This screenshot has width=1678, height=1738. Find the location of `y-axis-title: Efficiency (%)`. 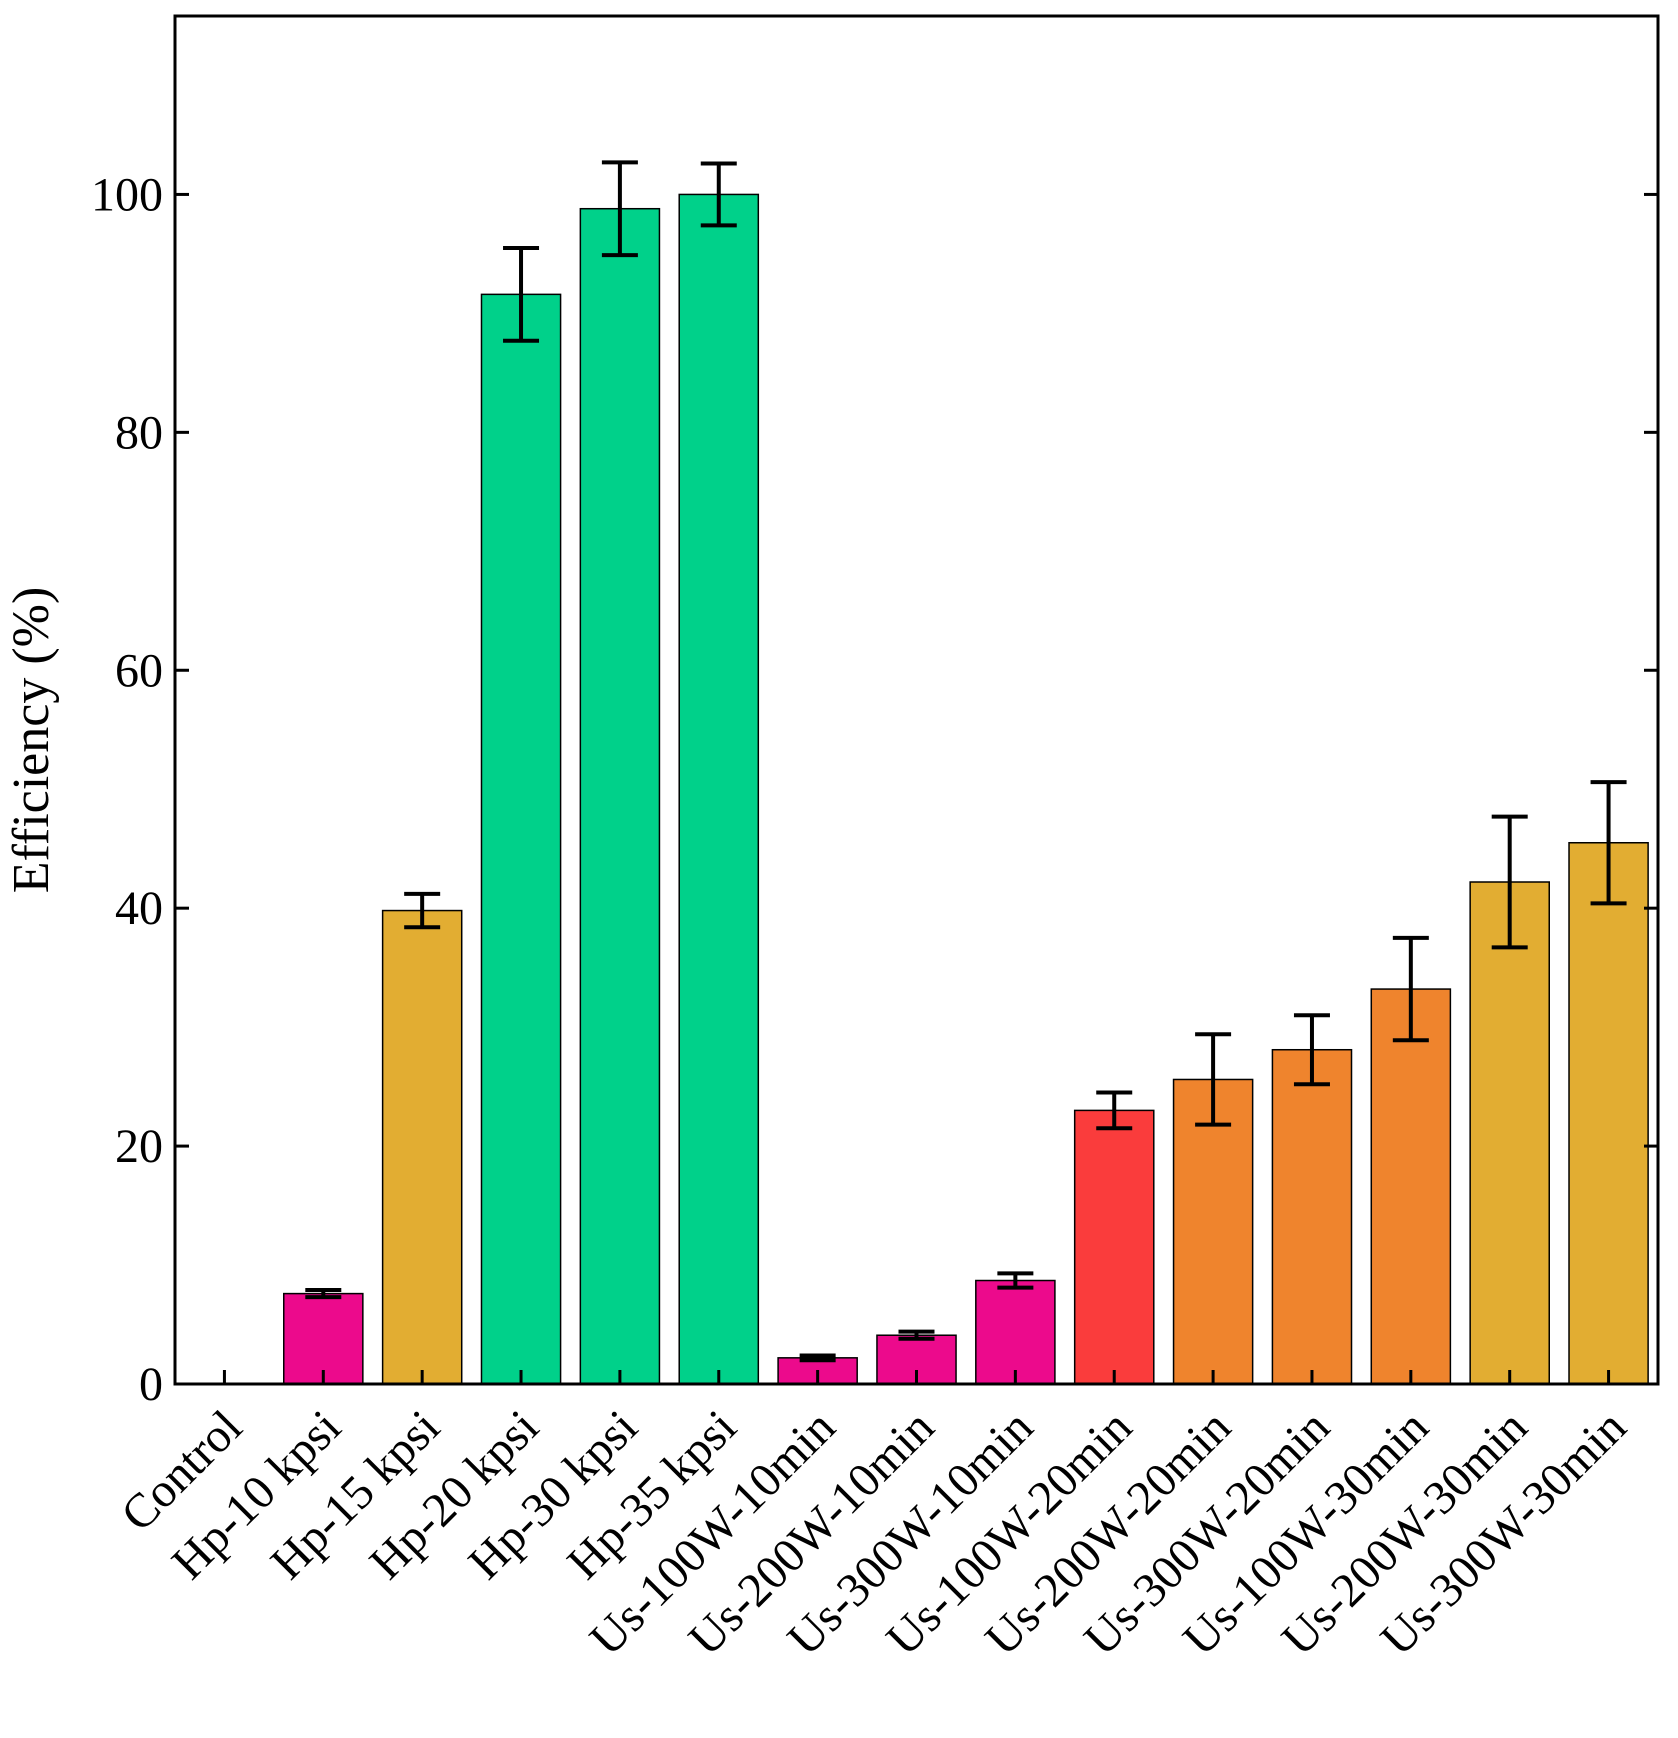

y-axis-title: Efficiency (%) is located at coordinates (31, 740).